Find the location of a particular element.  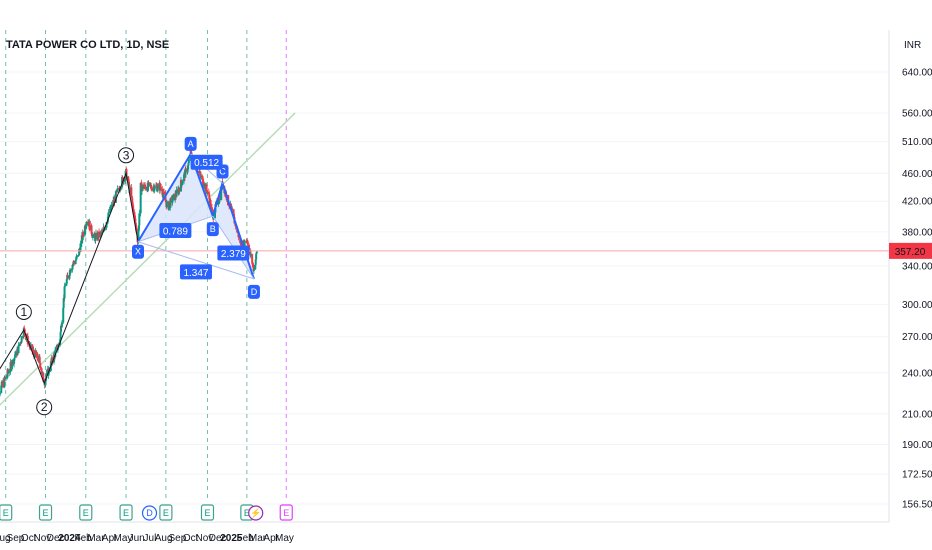

pattern-point-box is located at coordinates (190, 143).